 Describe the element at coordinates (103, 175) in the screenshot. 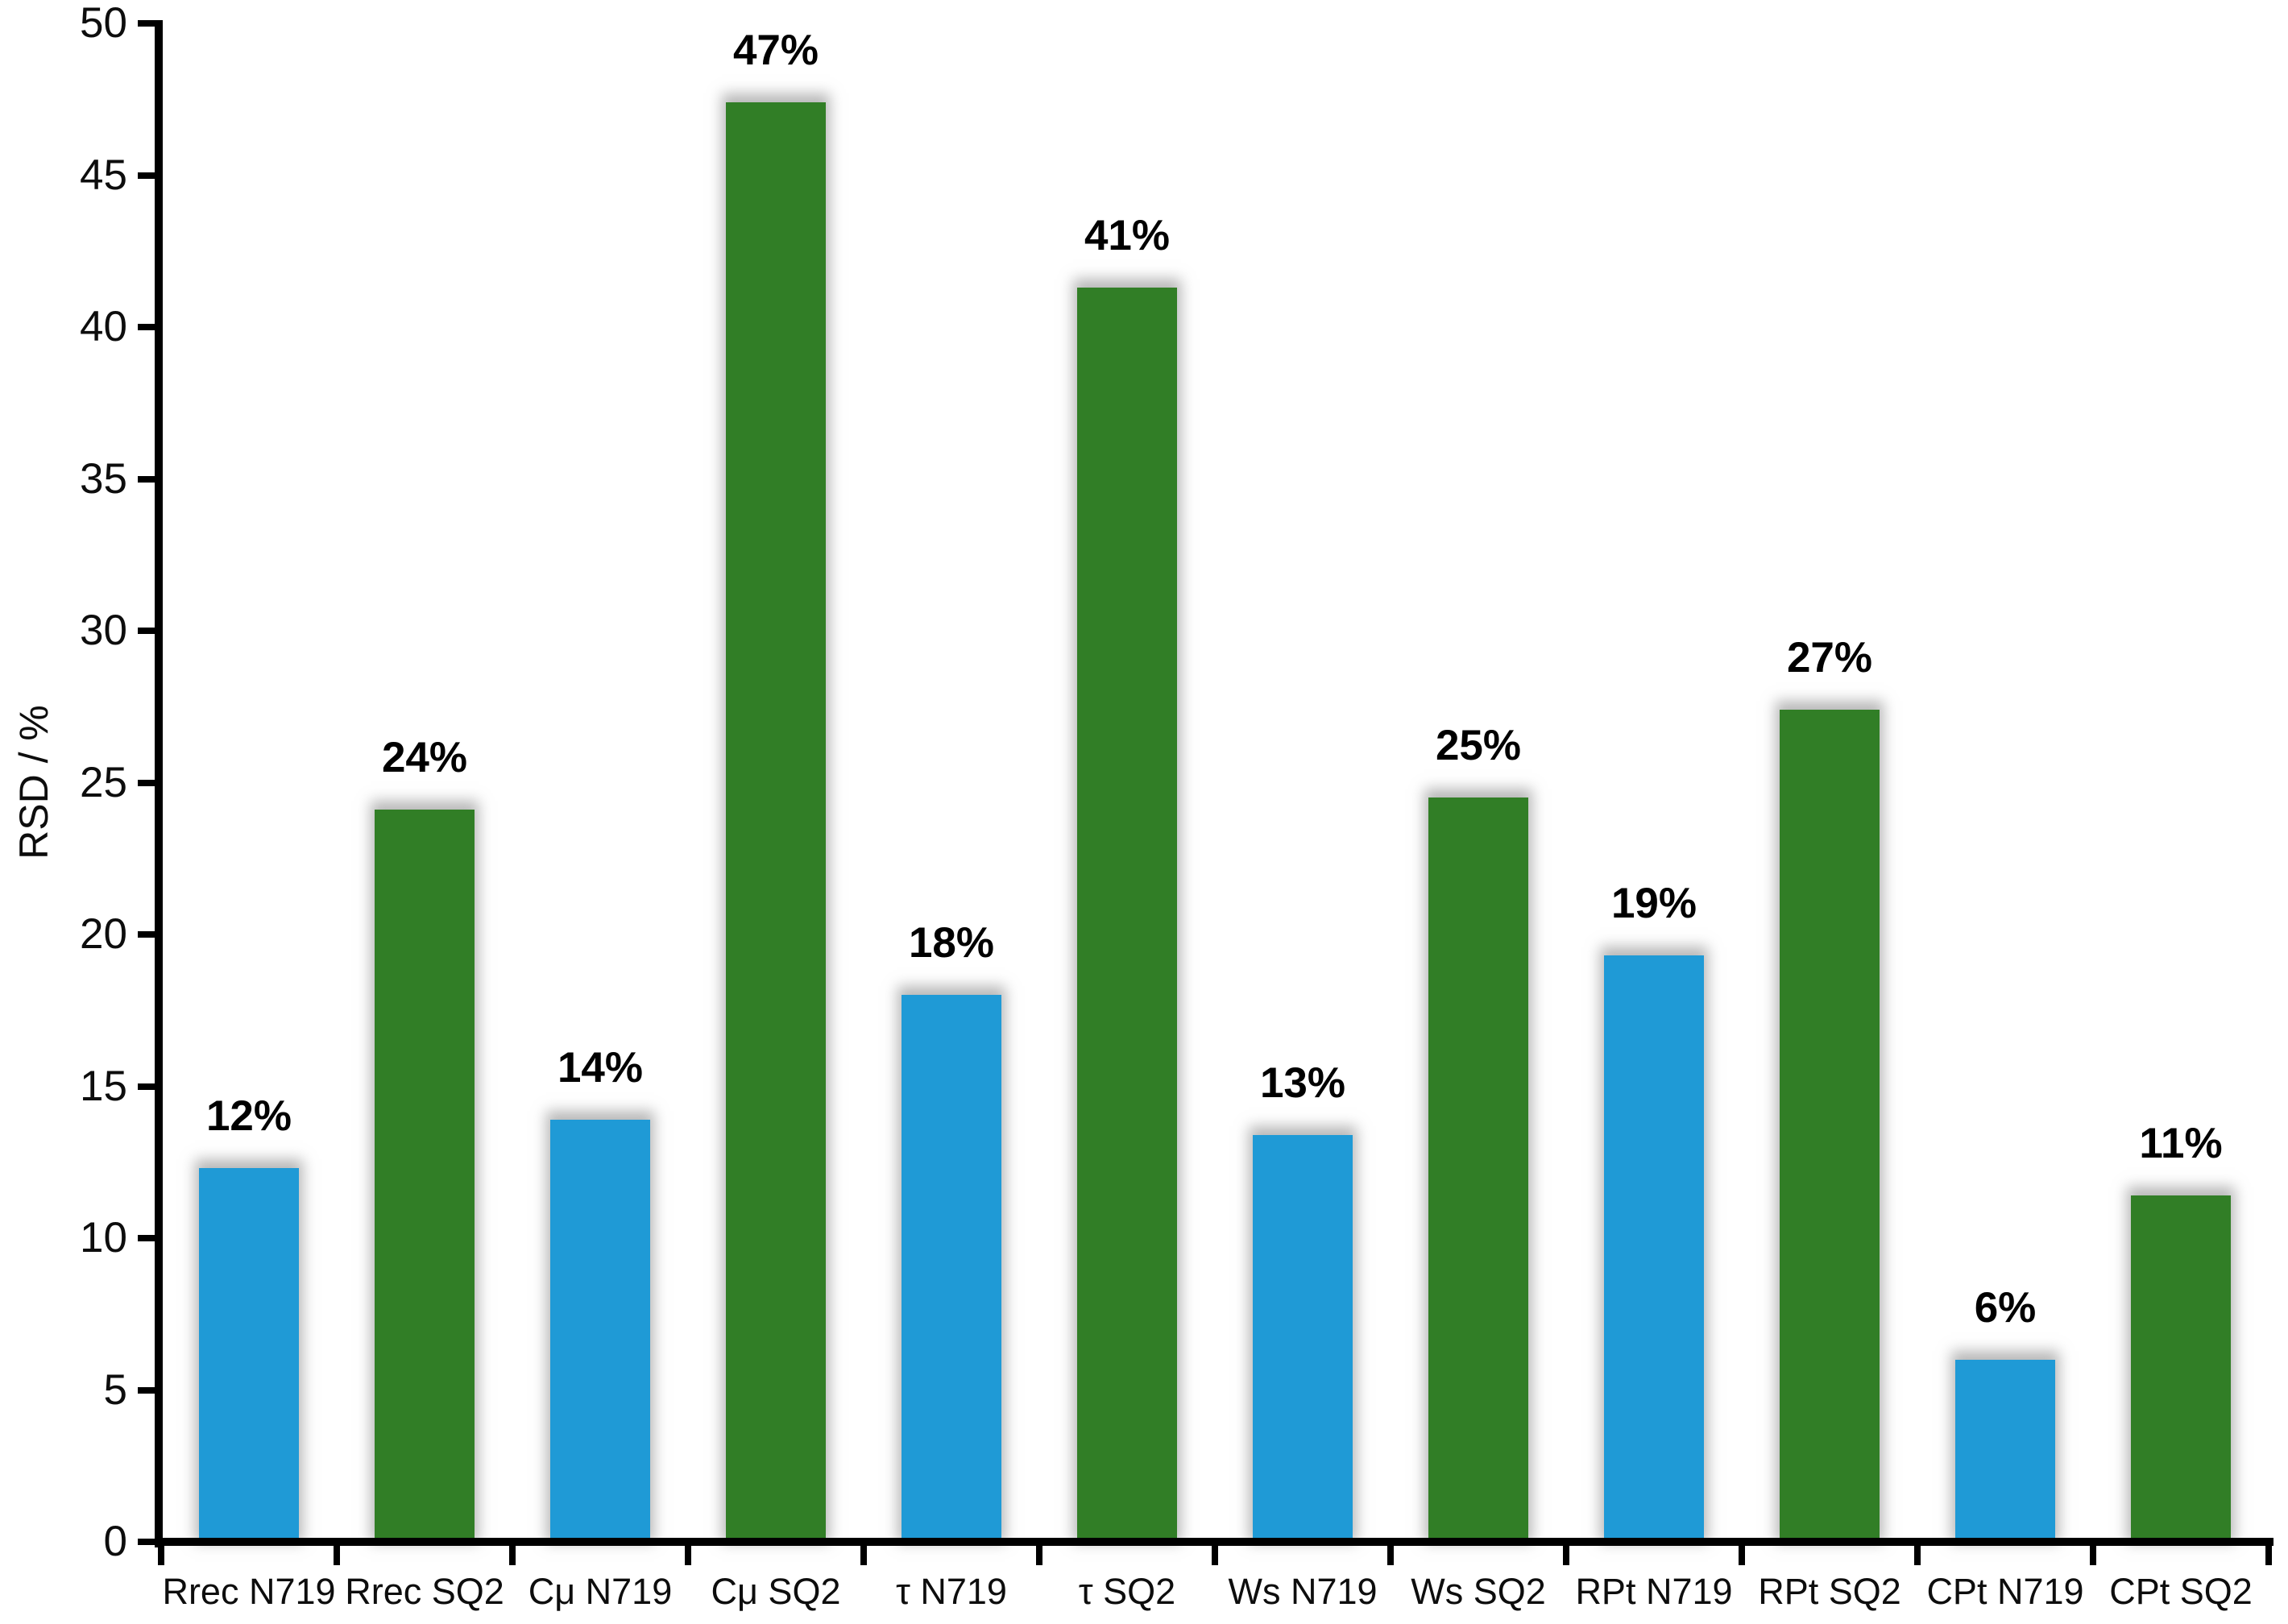

I see `y-tick-label: 45` at that location.